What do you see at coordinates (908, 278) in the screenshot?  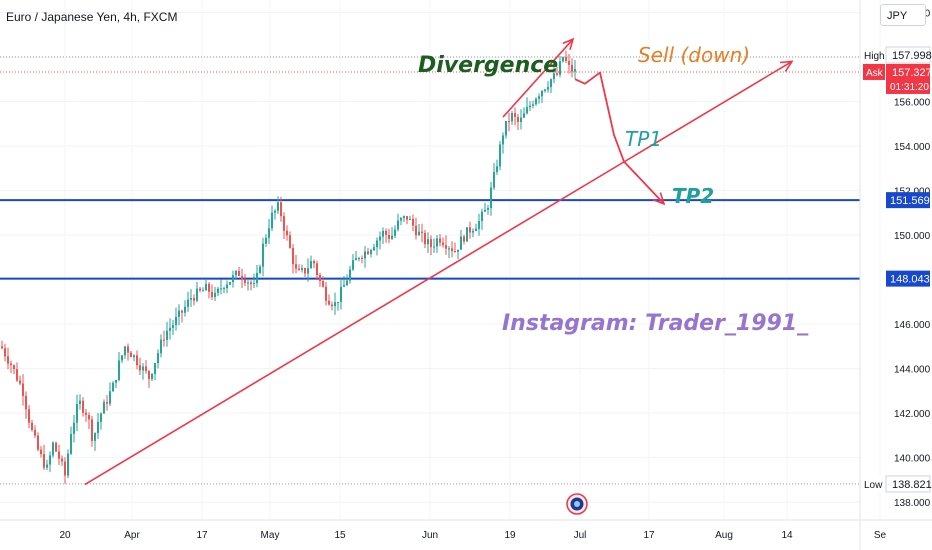 I see `level-2-value-bg` at bounding box center [908, 278].